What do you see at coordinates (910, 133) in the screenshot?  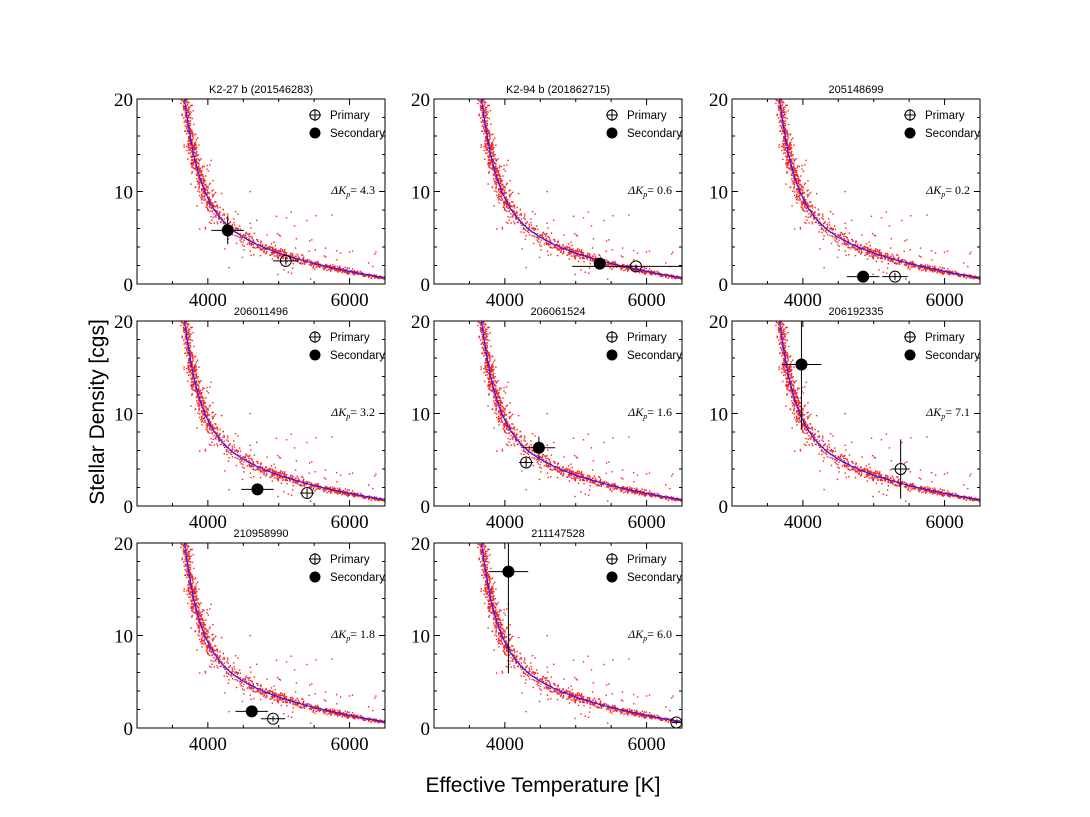 I see `legend-secondary-marker` at bounding box center [910, 133].